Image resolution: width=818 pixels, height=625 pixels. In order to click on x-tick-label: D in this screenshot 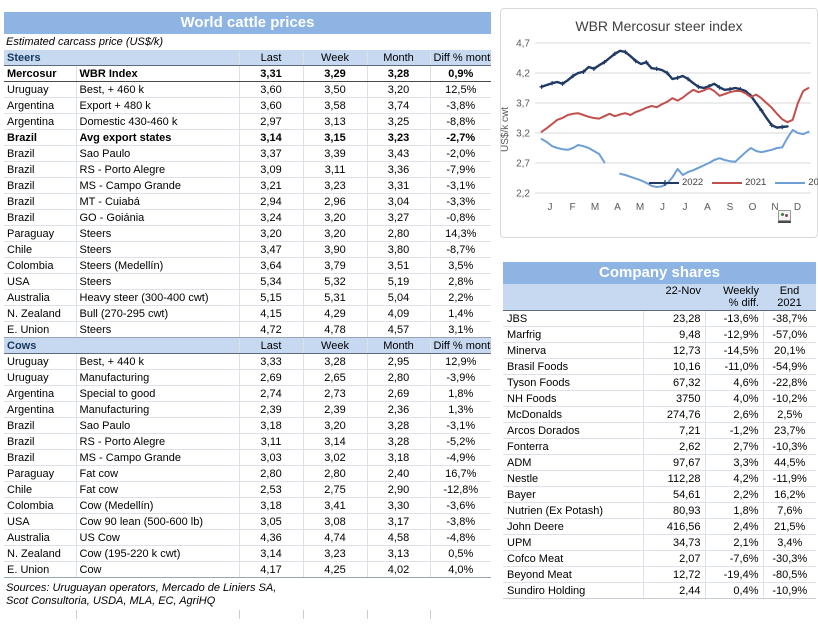, I will do `click(797, 207)`.